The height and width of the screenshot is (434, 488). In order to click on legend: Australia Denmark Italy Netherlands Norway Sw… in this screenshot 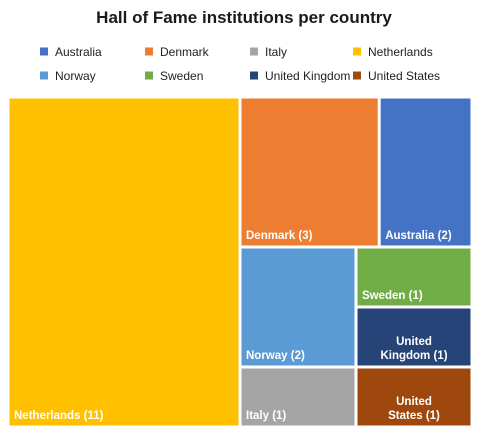, I will do `click(240, 64)`.